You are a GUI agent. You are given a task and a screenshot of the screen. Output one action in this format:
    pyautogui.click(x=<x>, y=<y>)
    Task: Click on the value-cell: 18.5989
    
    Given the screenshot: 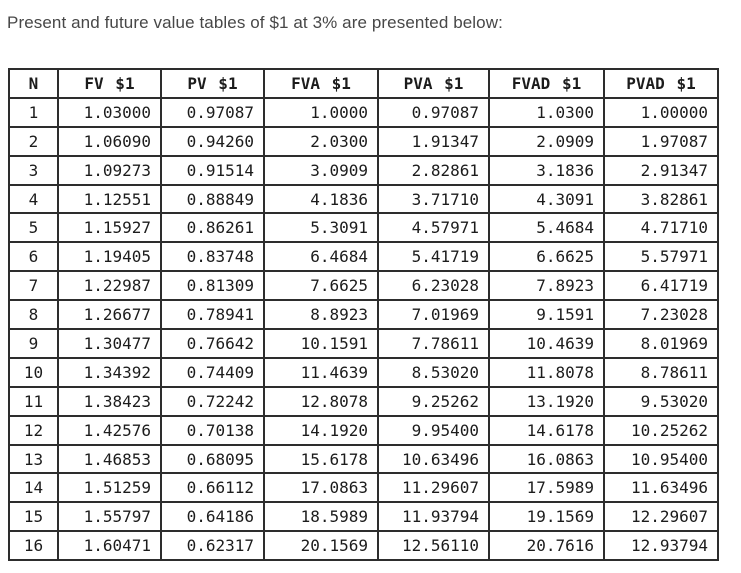 What is the action you would take?
    pyautogui.click(x=321, y=517)
    